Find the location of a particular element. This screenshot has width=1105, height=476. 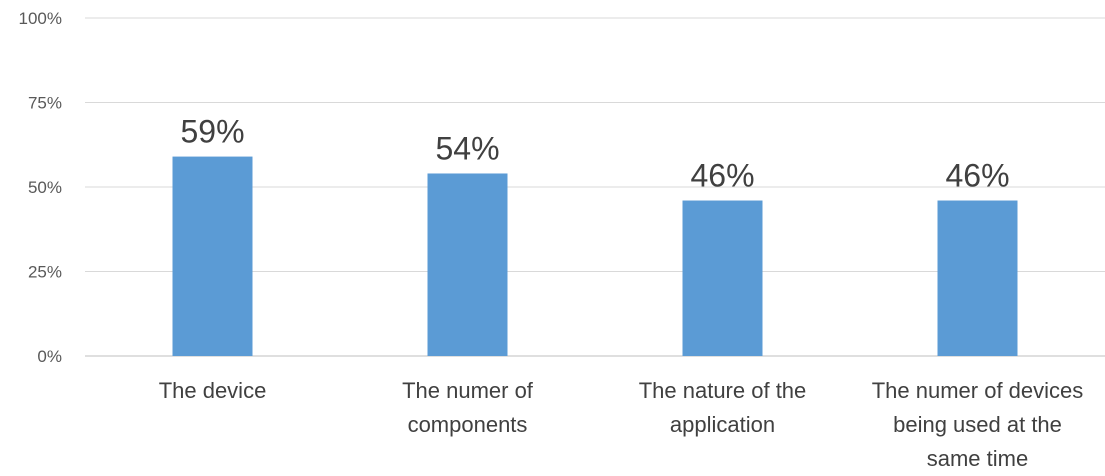

x-tick-label-line: application is located at coordinates (722, 424).